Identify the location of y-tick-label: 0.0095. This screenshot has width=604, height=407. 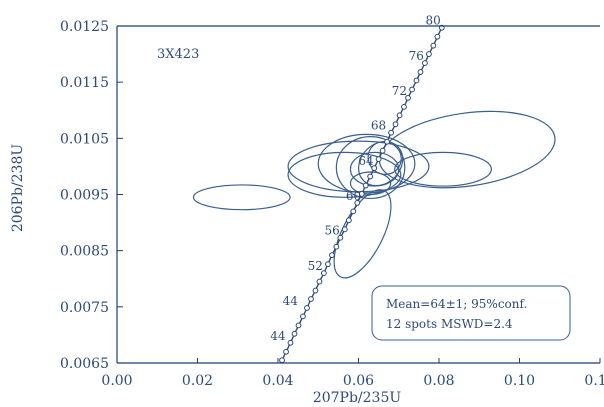
(84, 196).